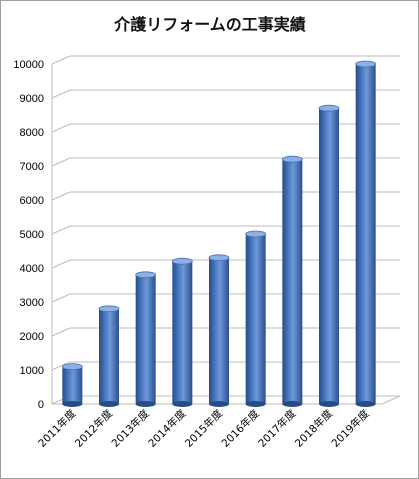  I want to click on y-tick-label: 0, so click(41, 405).